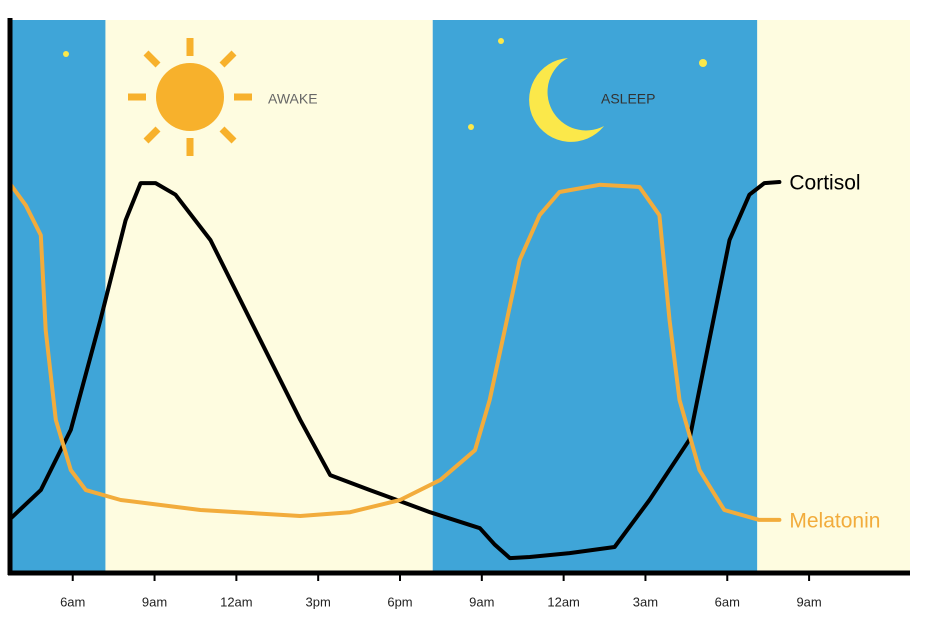 The height and width of the screenshot is (638, 931). What do you see at coordinates (190, 97) in the screenshot?
I see `sun` at bounding box center [190, 97].